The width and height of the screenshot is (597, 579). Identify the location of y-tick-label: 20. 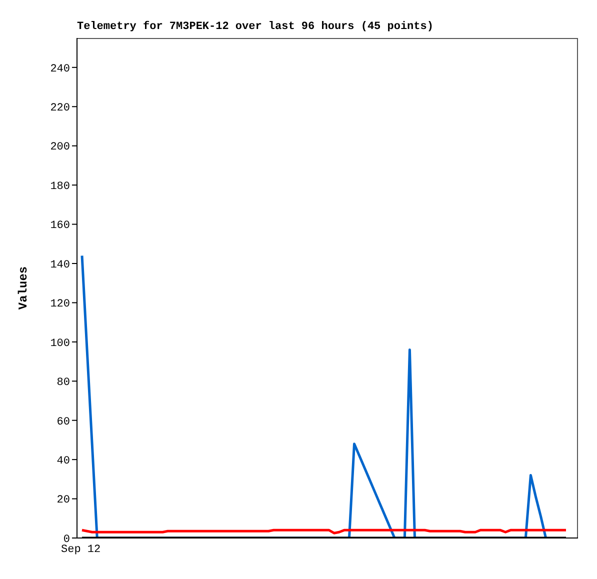
(63, 500).